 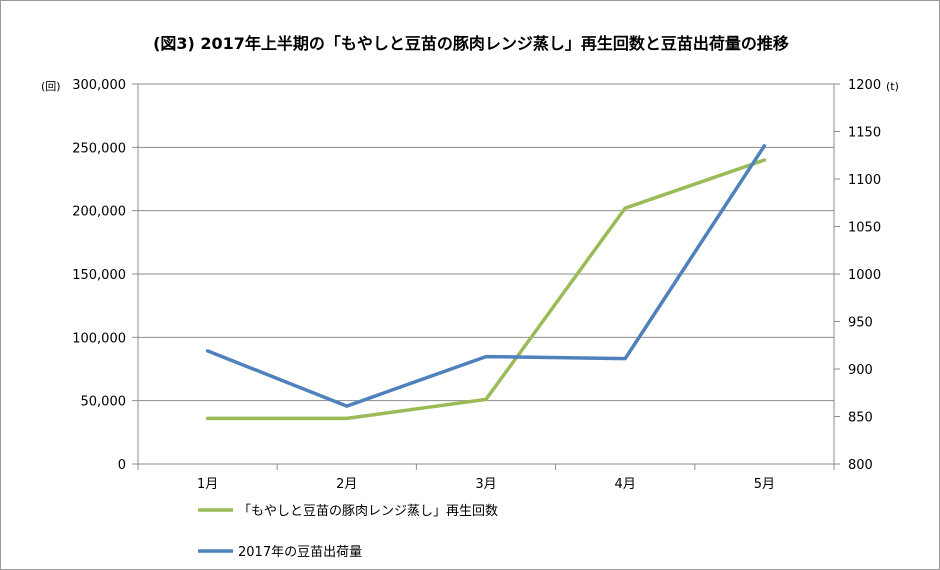 What do you see at coordinates (860, 370) in the screenshot?
I see `right-tick-label: 900` at bounding box center [860, 370].